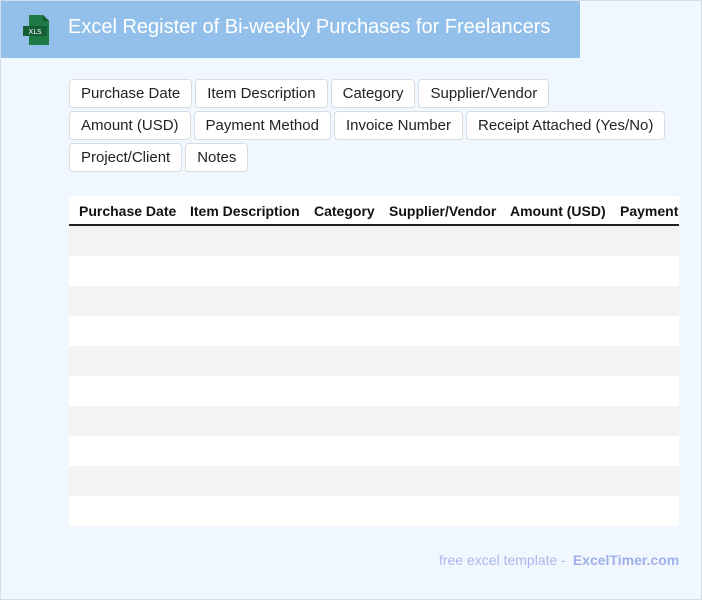 The height and width of the screenshot is (600, 702). I want to click on footer-text: free excel template -, so click(502, 560).